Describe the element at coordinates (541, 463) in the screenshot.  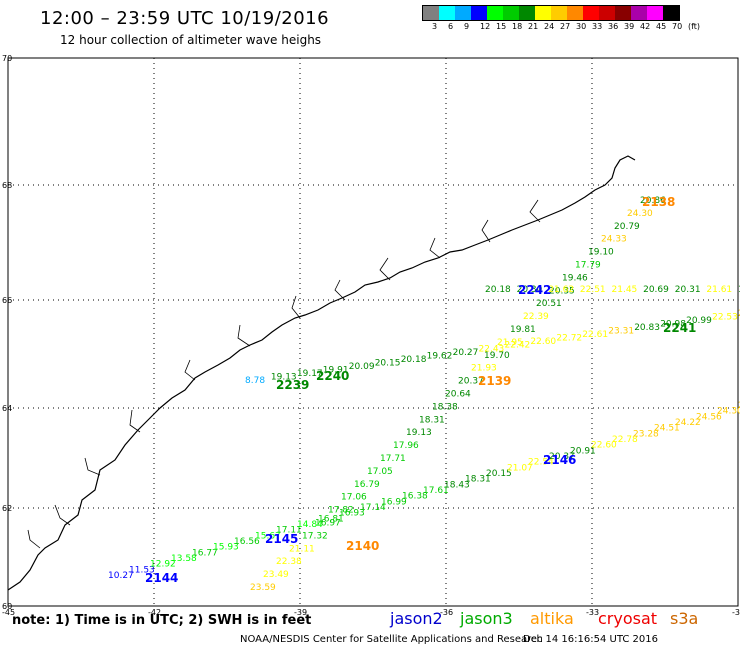
I see `wave-height-value: 22.54` at that location.